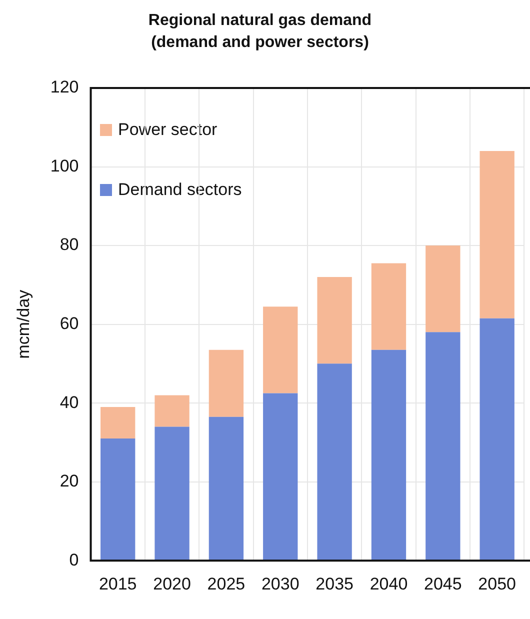 The image size is (530, 619). Describe the element at coordinates (260, 32) in the screenshot. I see `chart-title: Regional natural gas demand (demand and power sectors)` at that location.